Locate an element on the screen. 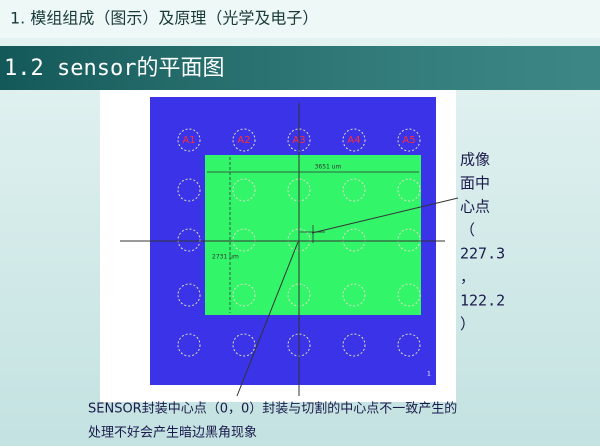 This screenshot has width=600, height=446. annotation-line: 成像 is located at coordinates (475, 160).